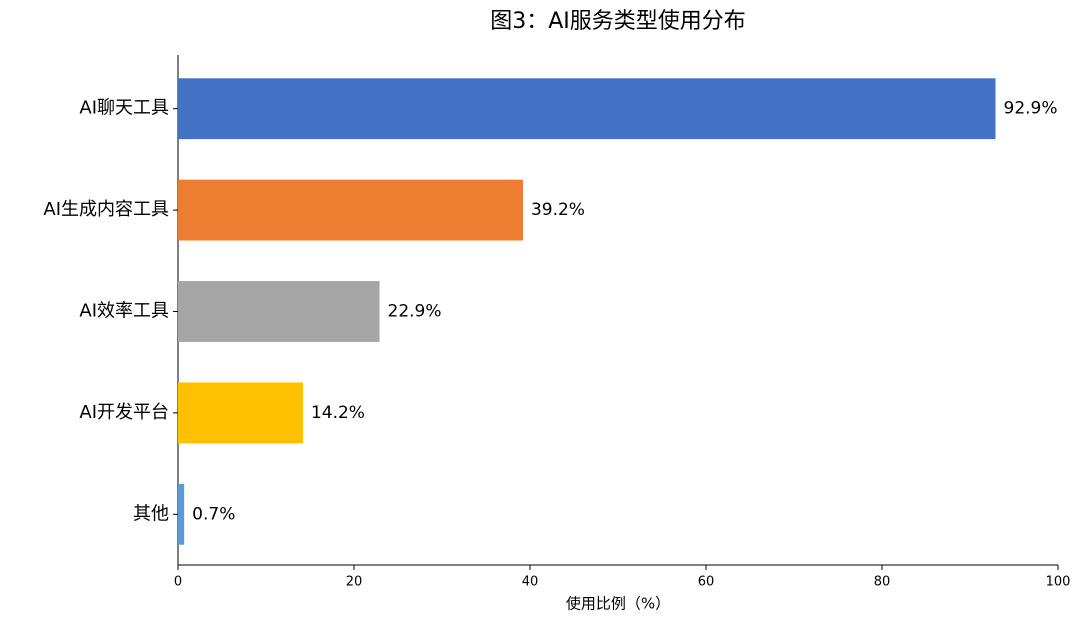  What do you see at coordinates (178, 582) in the screenshot?
I see `x-tick-label: 0` at bounding box center [178, 582].